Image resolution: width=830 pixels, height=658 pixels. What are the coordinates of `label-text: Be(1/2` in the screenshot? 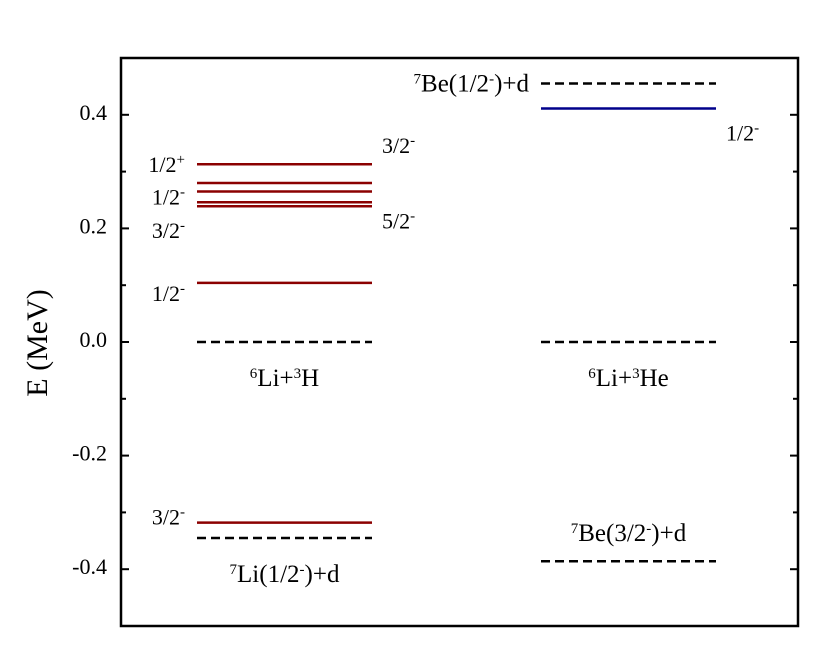 It's located at (455, 84).